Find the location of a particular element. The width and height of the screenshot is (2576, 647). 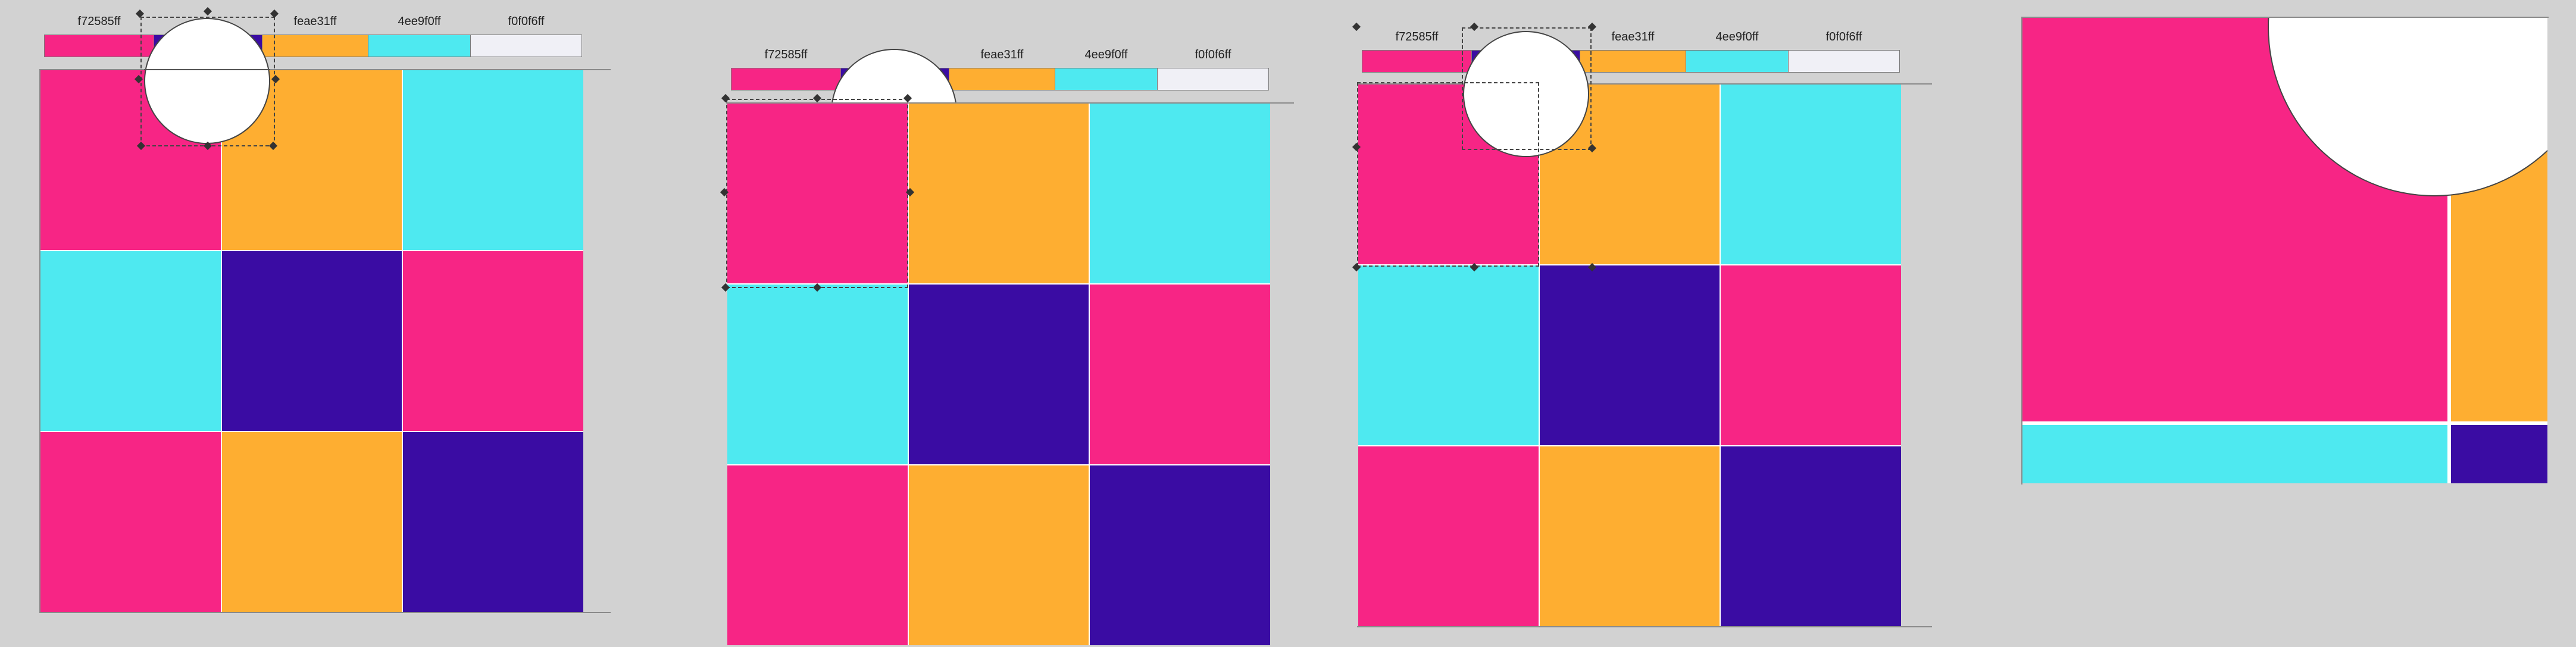

zoom-indigo-cell is located at coordinates (2499, 454).